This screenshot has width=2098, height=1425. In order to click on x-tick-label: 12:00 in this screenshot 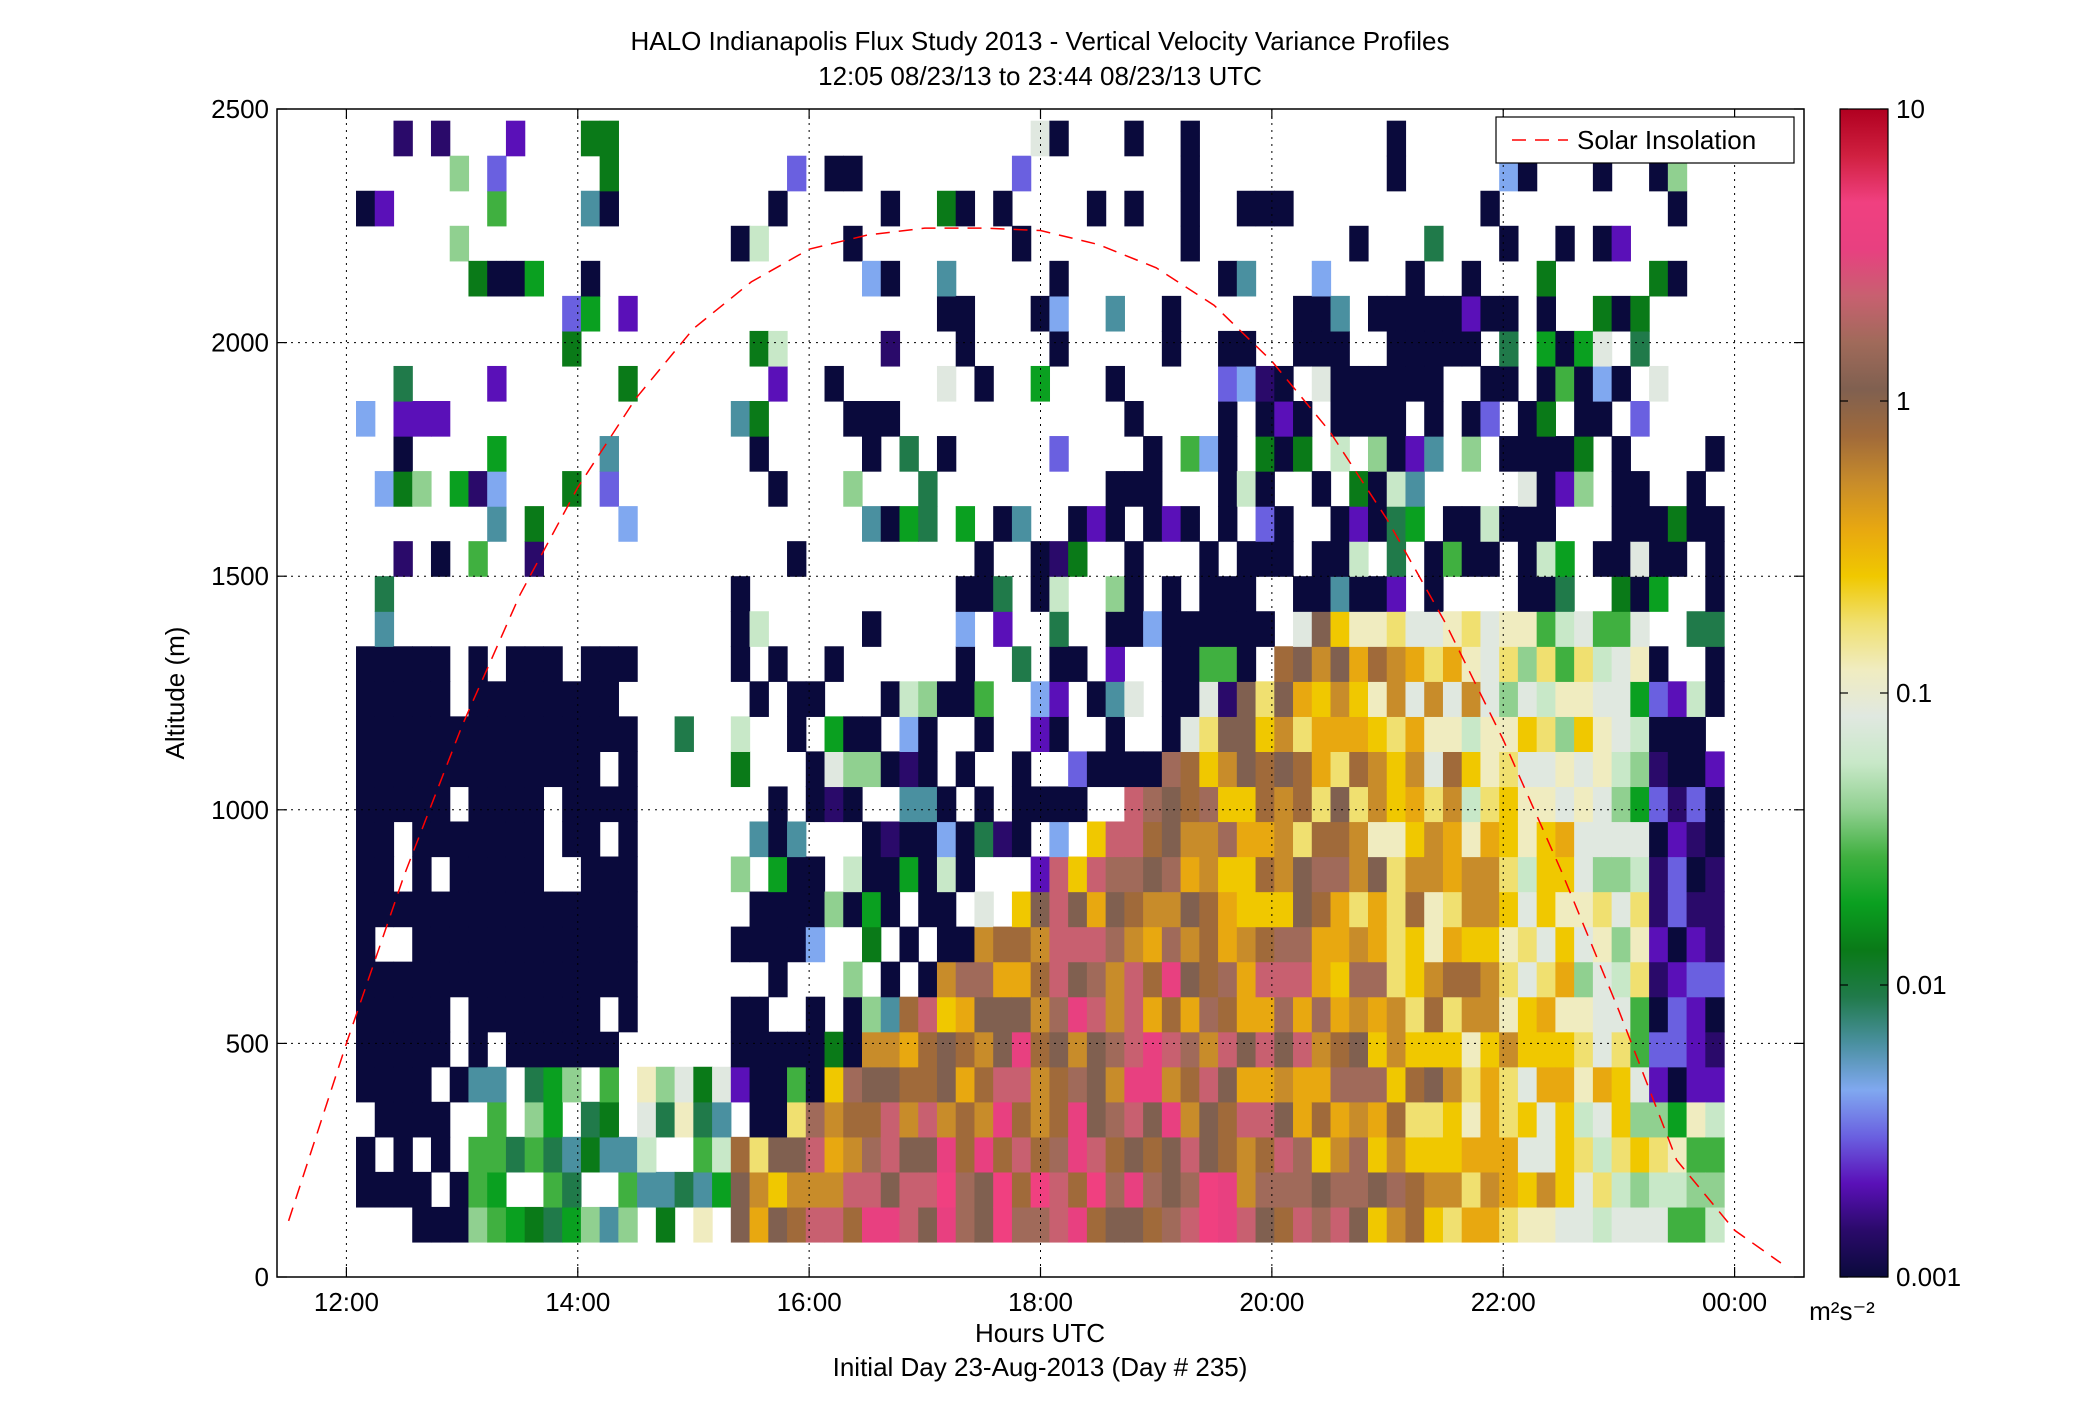, I will do `click(346, 1302)`.